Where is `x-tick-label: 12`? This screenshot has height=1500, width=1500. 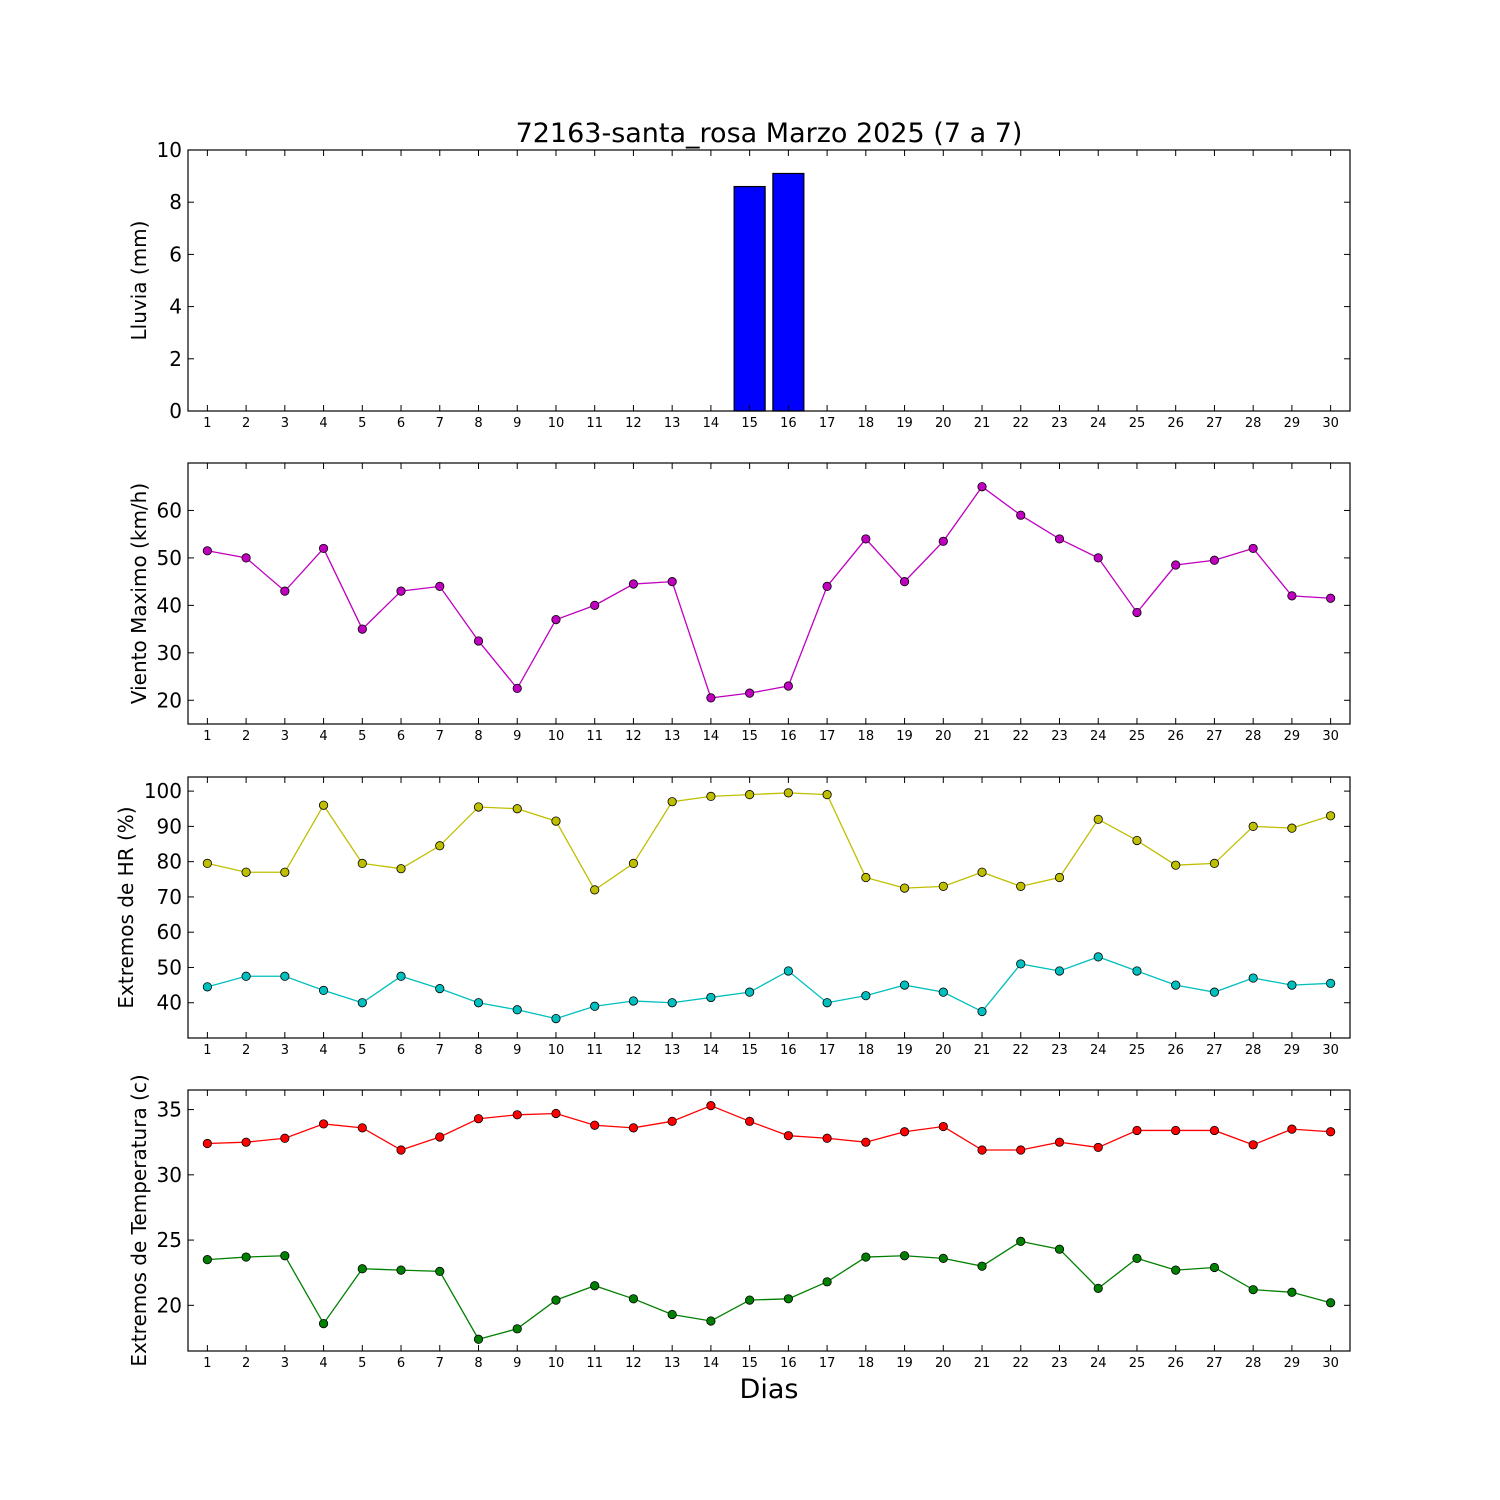 x-tick-label: 12 is located at coordinates (633, 1363).